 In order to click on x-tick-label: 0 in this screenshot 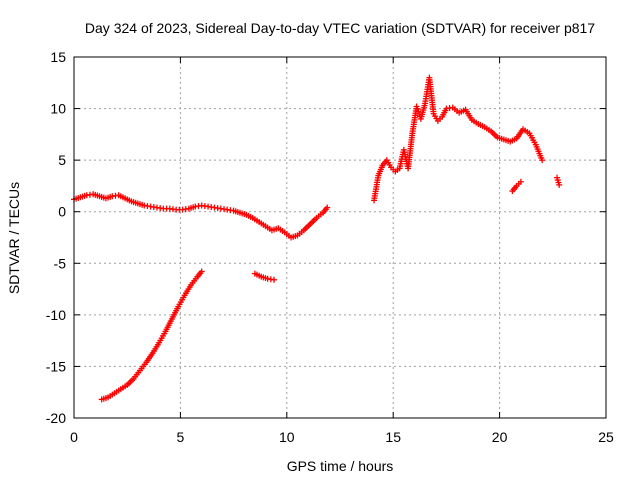, I will do `click(74, 437)`.